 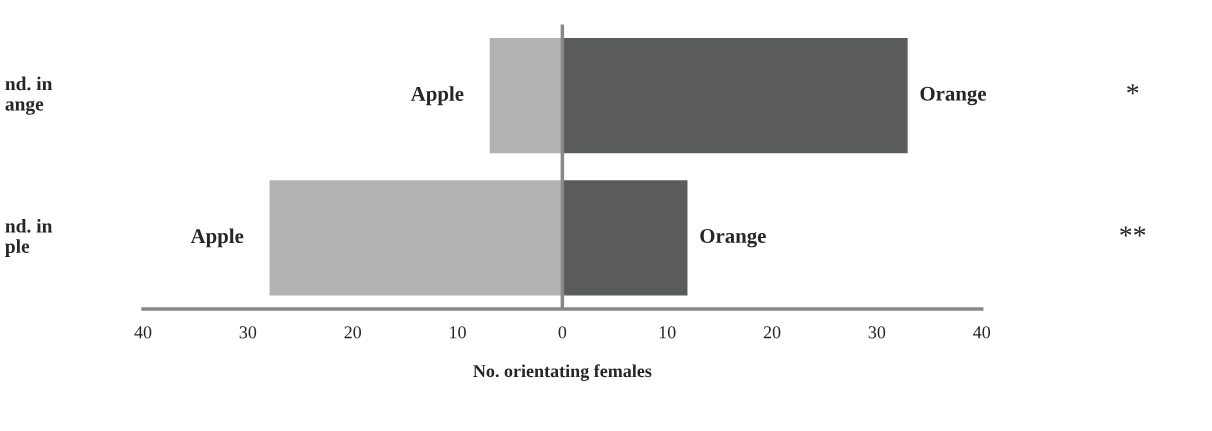 I want to click on x-axis-title: No. orientating females, so click(x=562, y=372).